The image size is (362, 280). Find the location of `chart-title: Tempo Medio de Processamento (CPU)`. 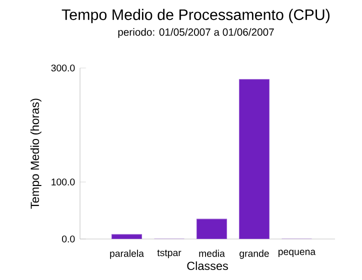

chart-title: Tempo Medio de Processamento (CPU) is located at coordinates (196, 16).